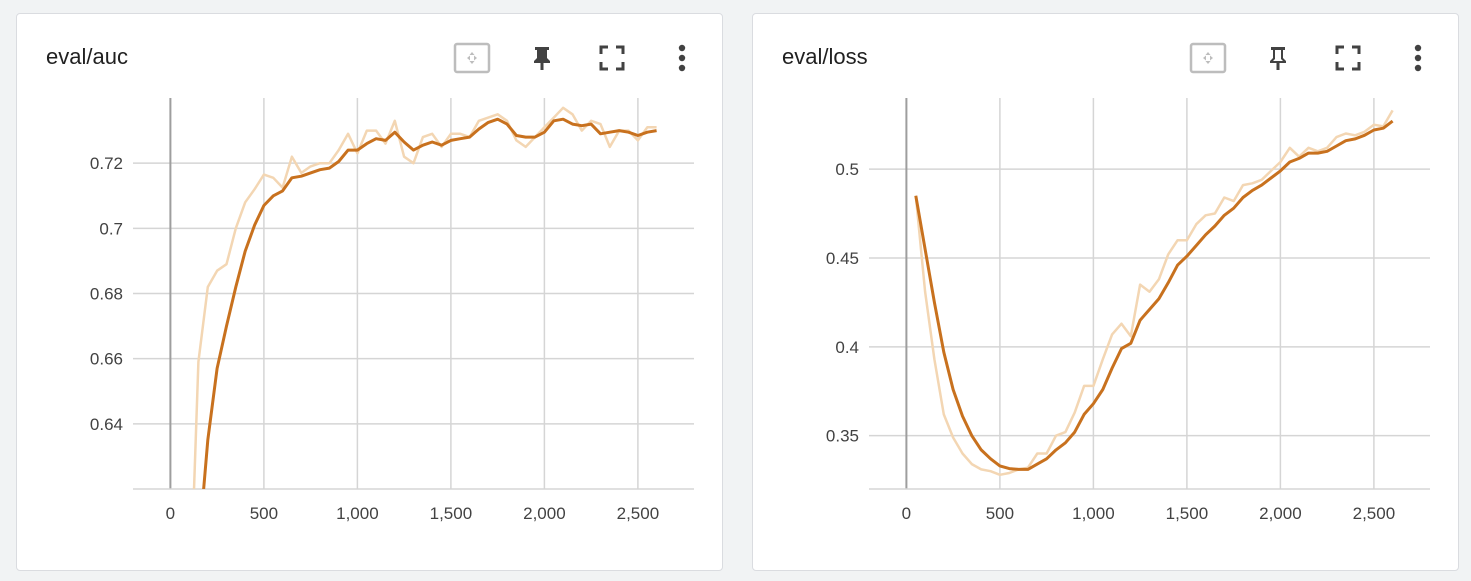 This screenshot has height=581, width=1471. What do you see at coordinates (825, 56) in the screenshot?
I see `chart-title: eval/loss` at bounding box center [825, 56].